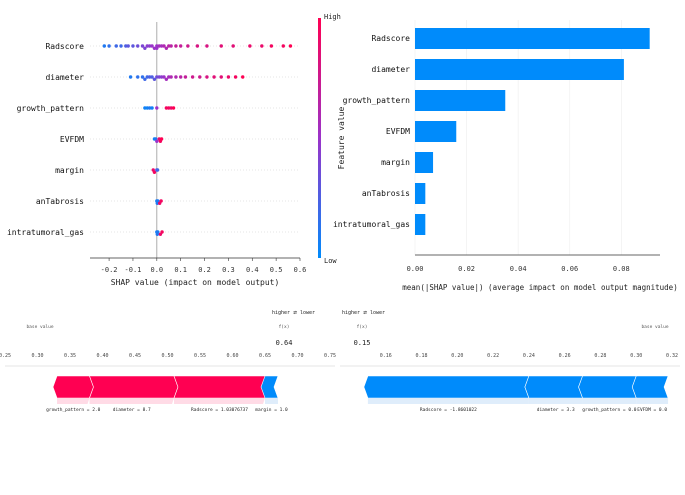  I want to click on bar-category-label: margin, so click(395, 162).